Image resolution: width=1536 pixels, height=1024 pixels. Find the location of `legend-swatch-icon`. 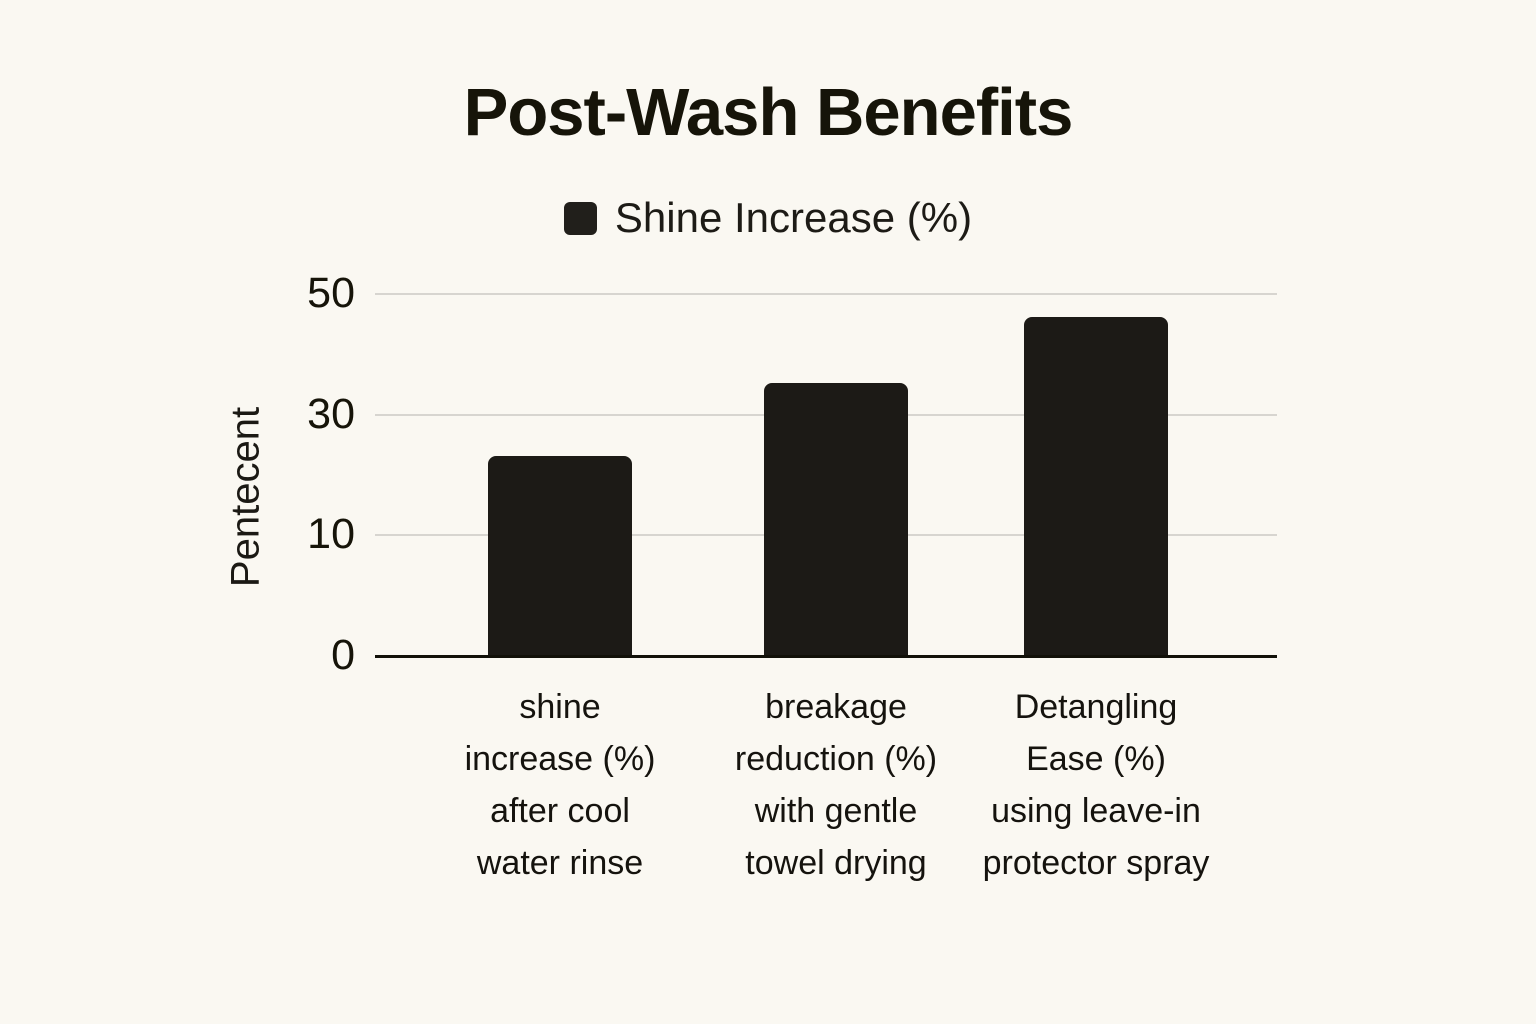

legend-swatch-icon is located at coordinates (580, 218).